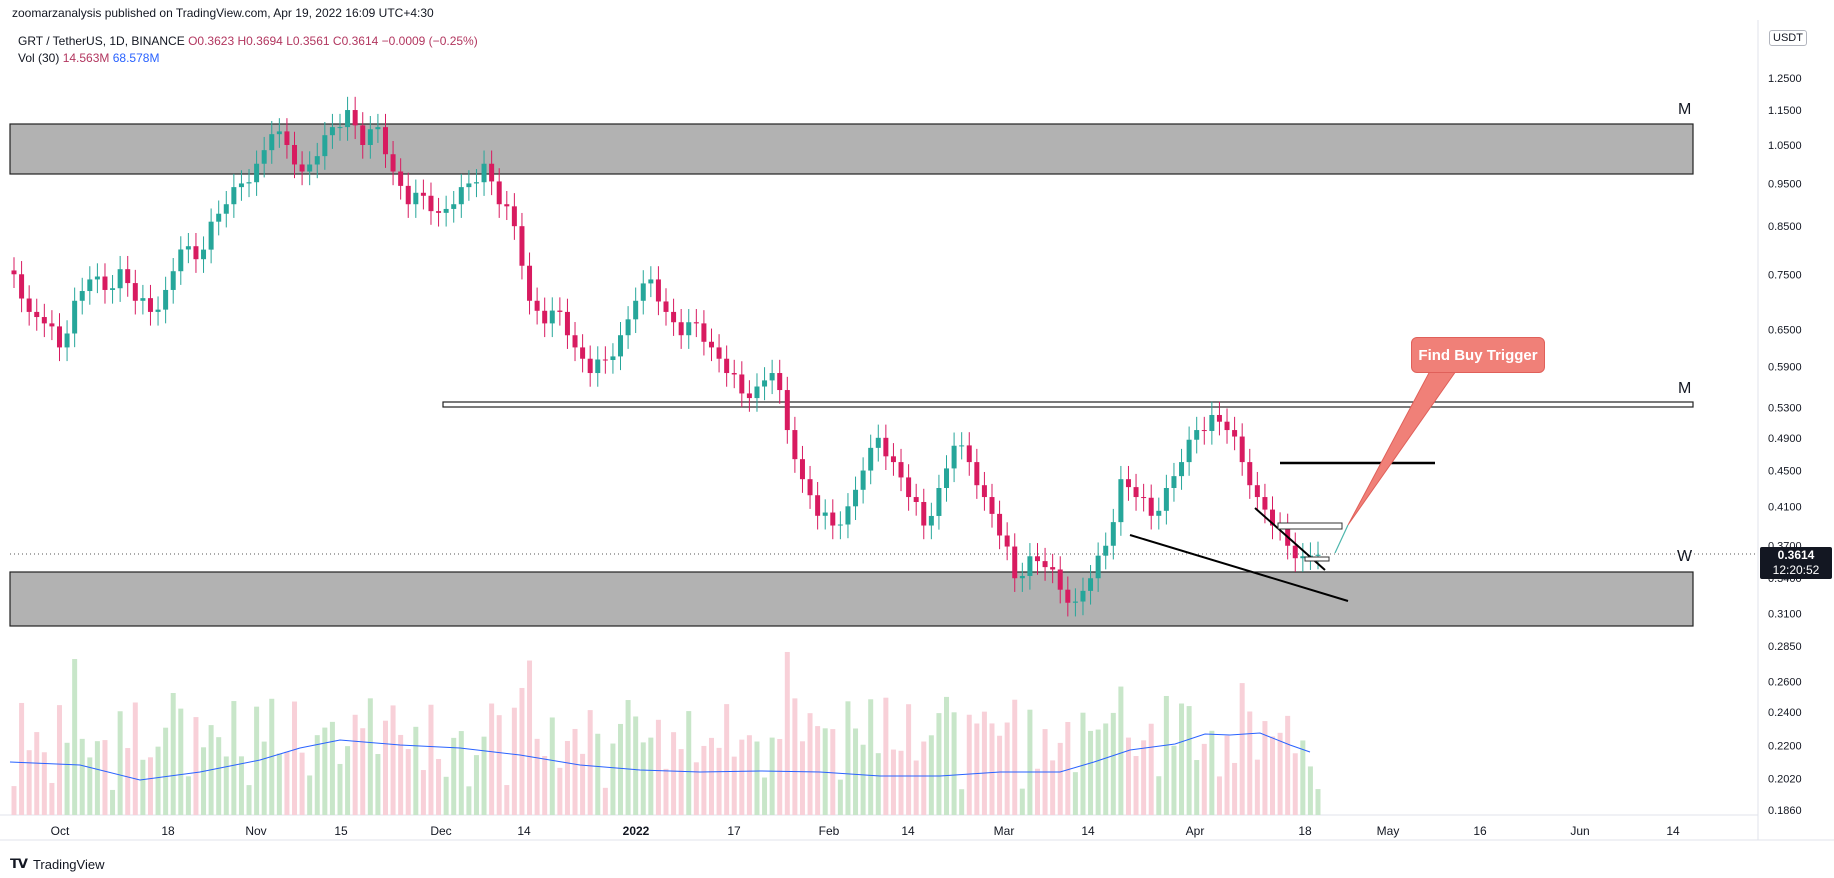 The height and width of the screenshot is (878, 1834). Describe the element at coordinates (851, 599) in the screenshot. I see `bottom-demand-zone` at that location.